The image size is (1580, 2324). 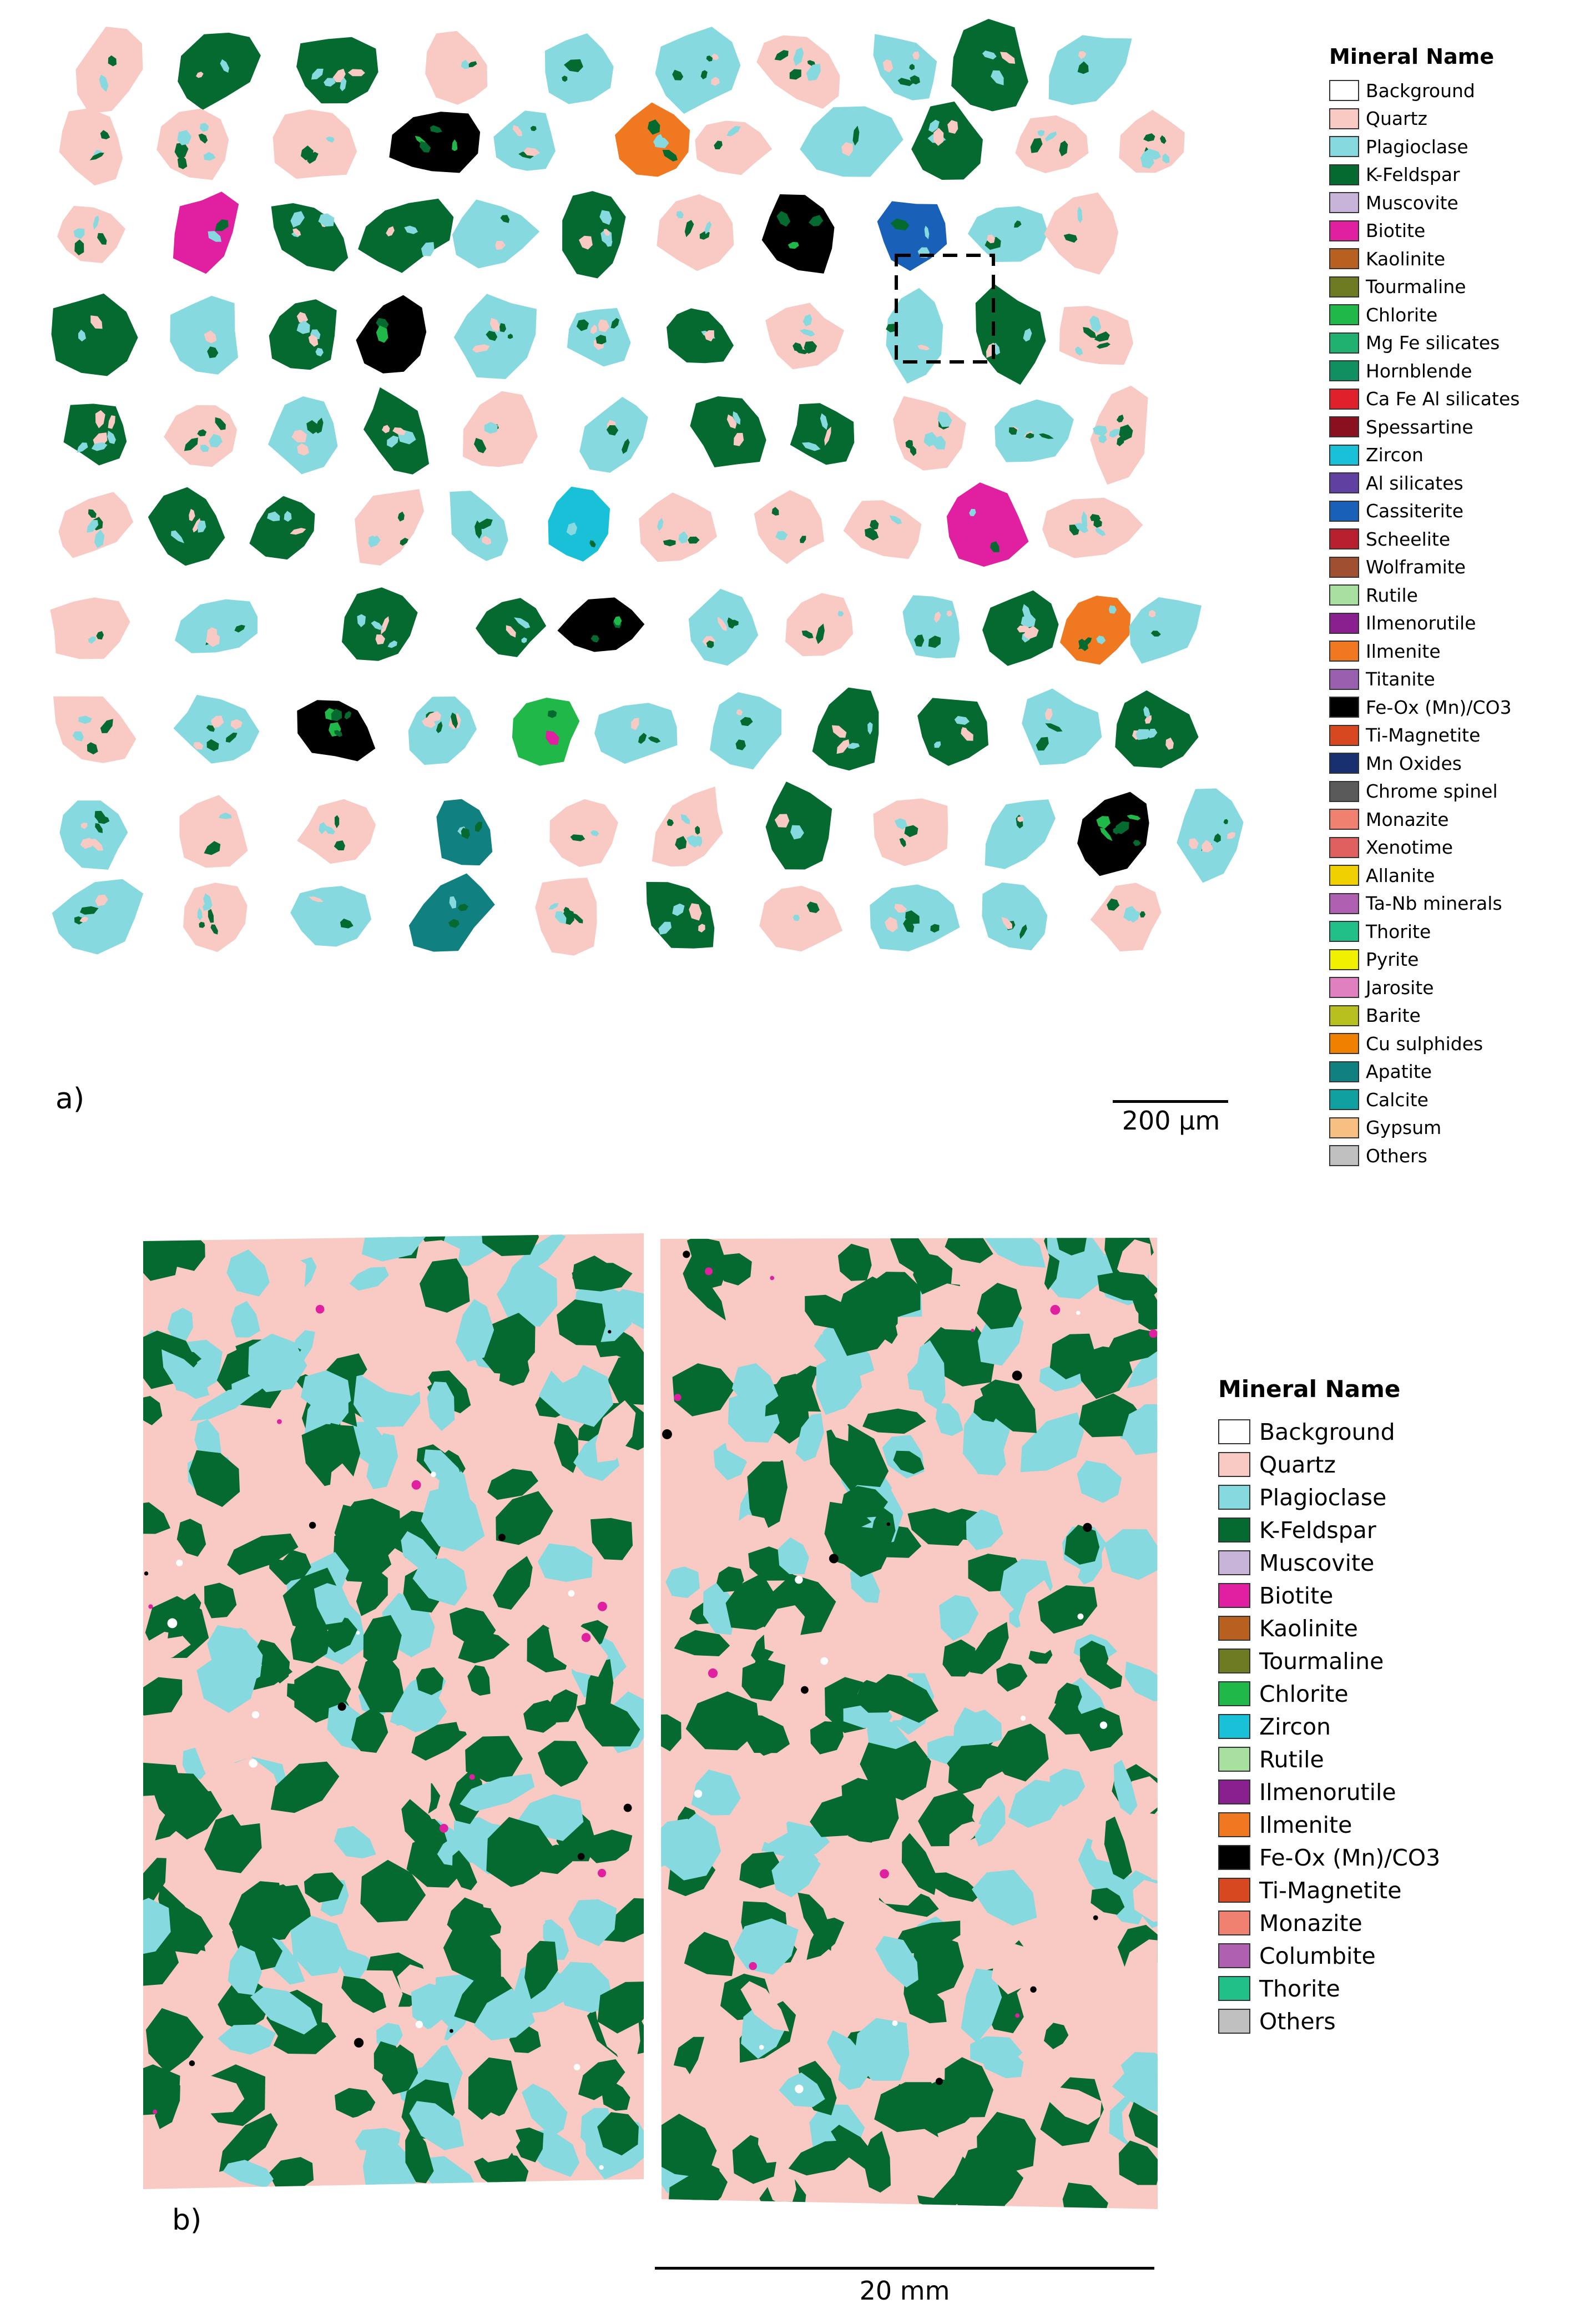 What do you see at coordinates (909, 1723) in the screenshot?
I see `thin-section-right` at bounding box center [909, 1723].